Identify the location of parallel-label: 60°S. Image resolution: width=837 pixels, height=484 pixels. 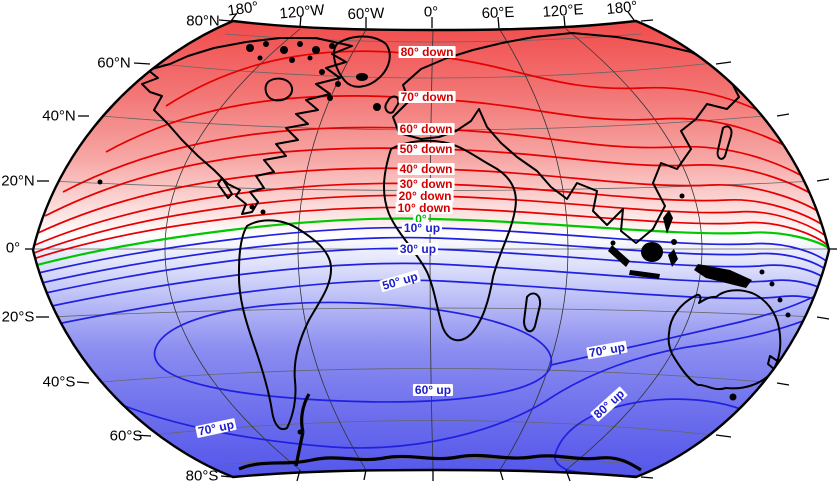
(126, 436).